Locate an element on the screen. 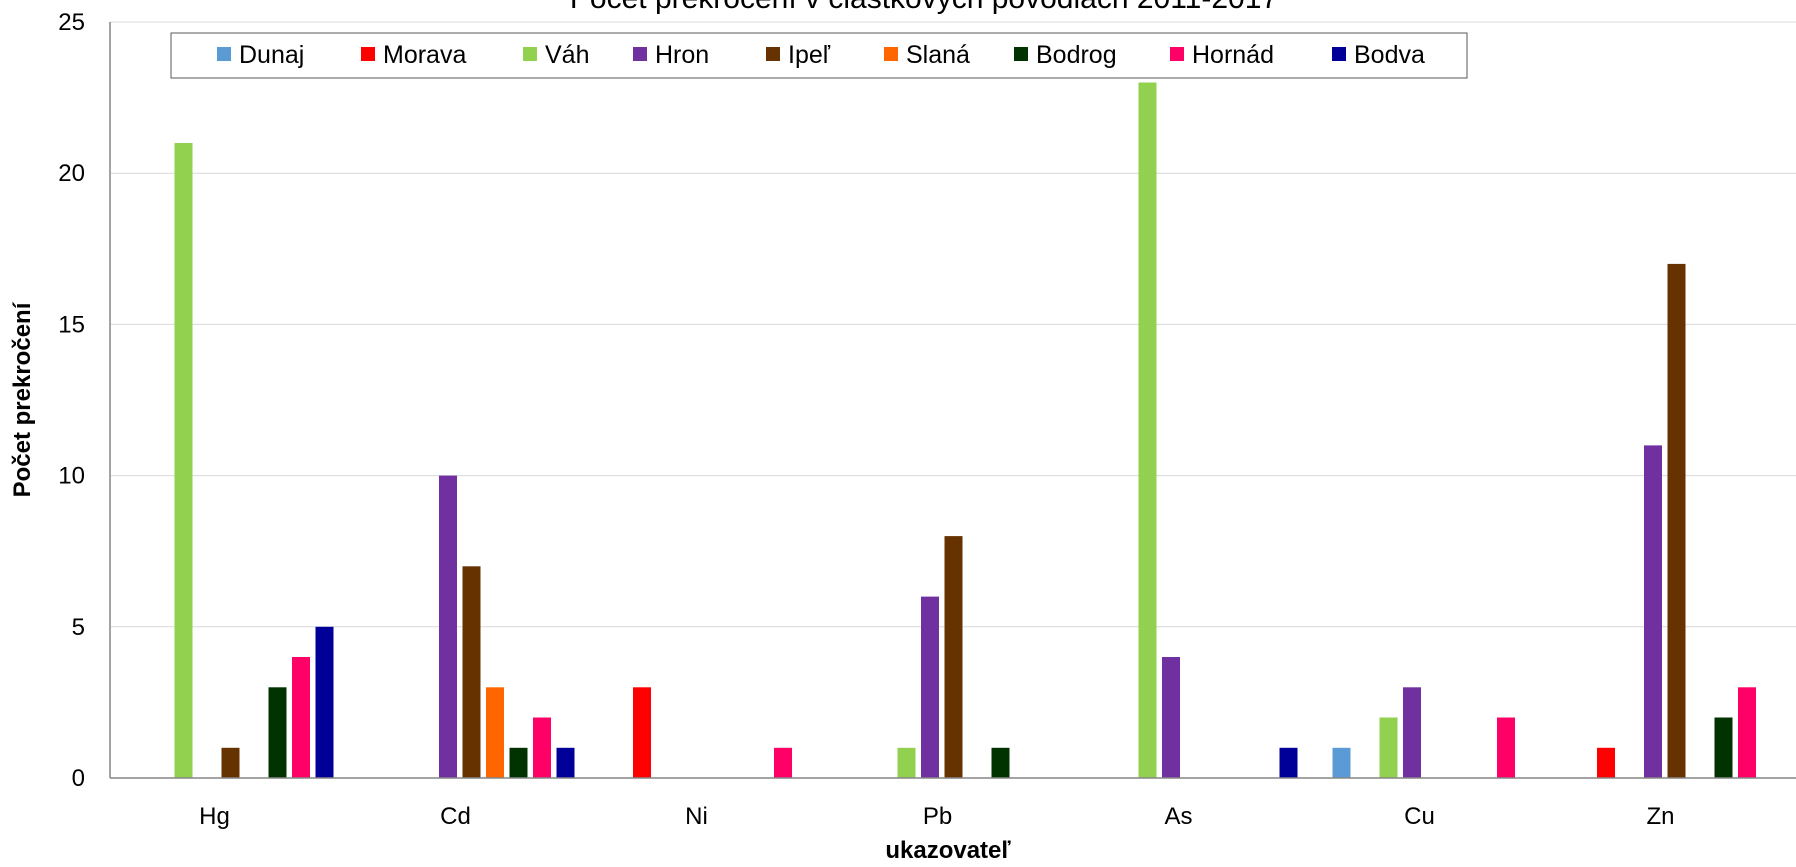  y-tick-label: 25 is located at coordinates (71, 22).